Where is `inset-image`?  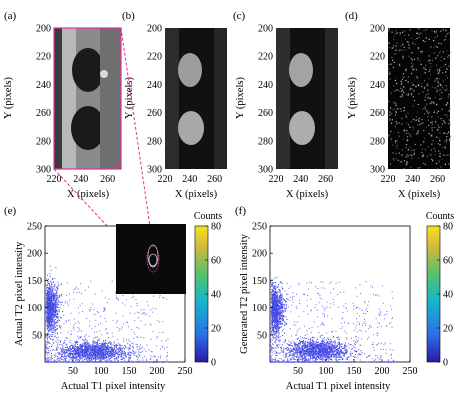
inset-image is located at coordinates (151, 259).